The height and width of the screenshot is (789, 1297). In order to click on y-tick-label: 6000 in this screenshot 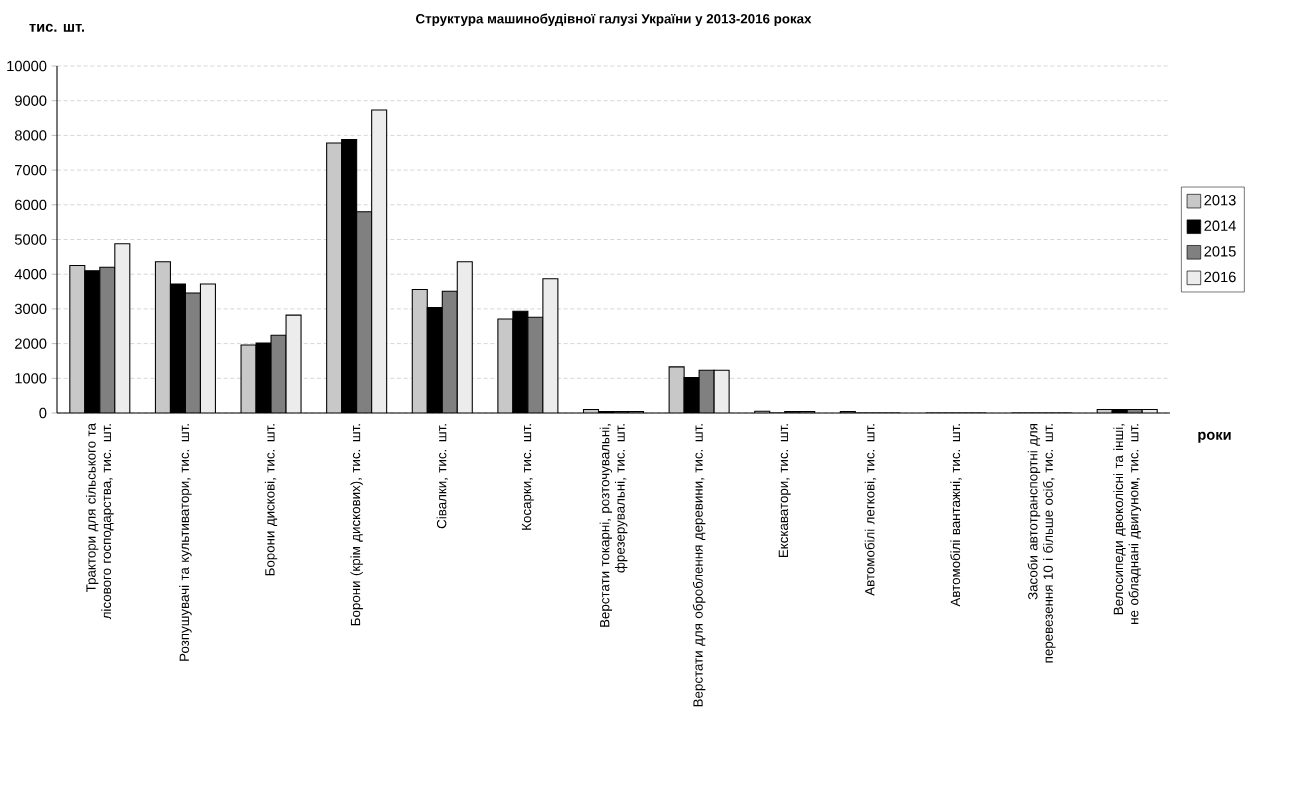, I will do `click(31, 204)`.